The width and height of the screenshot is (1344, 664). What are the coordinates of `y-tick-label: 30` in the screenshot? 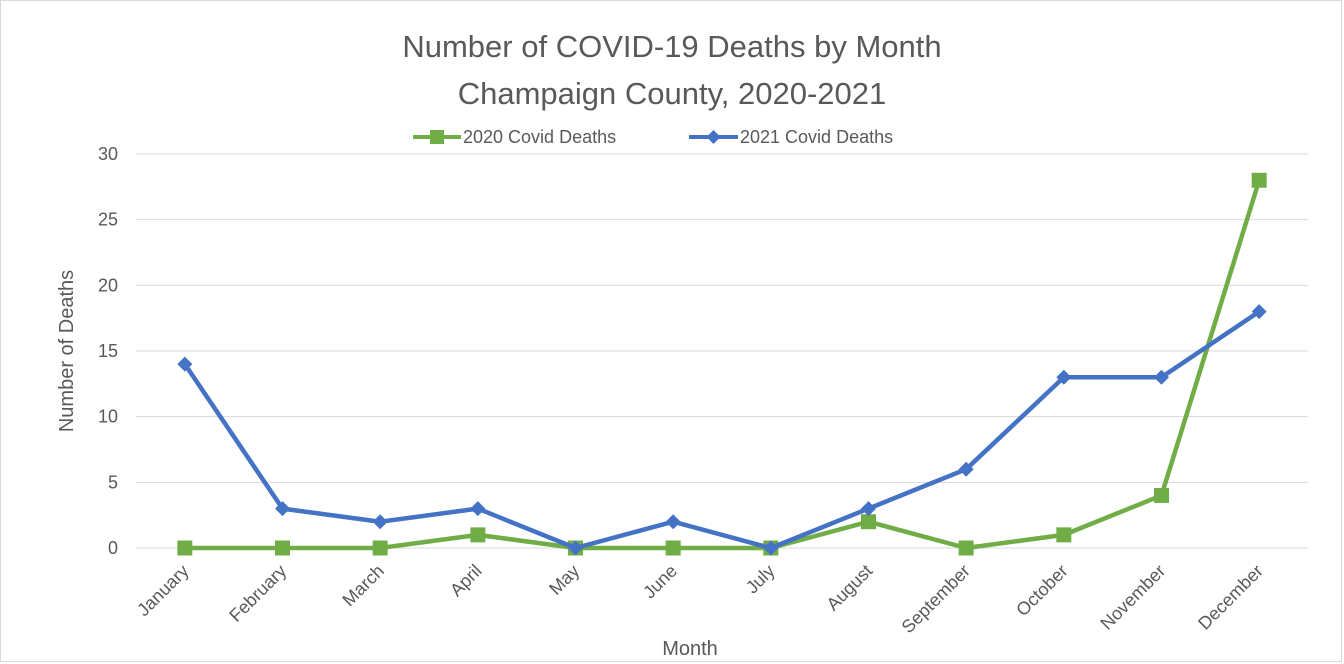 It's located at (108, 154).